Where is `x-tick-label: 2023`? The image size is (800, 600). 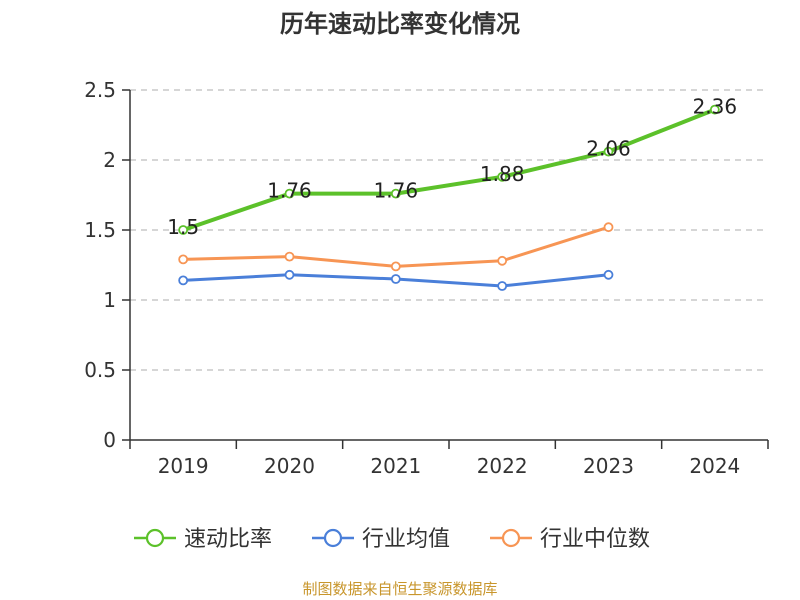
x-tick-label: 2023 is located at coordinates (608, 466).